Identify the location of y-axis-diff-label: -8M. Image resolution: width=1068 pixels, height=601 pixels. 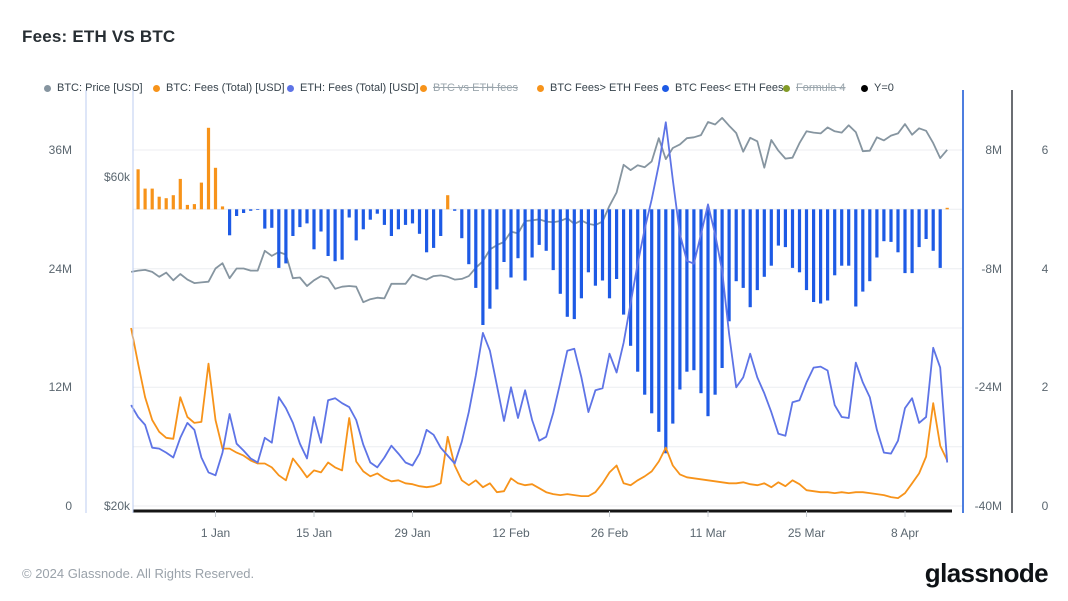
(991, 268).